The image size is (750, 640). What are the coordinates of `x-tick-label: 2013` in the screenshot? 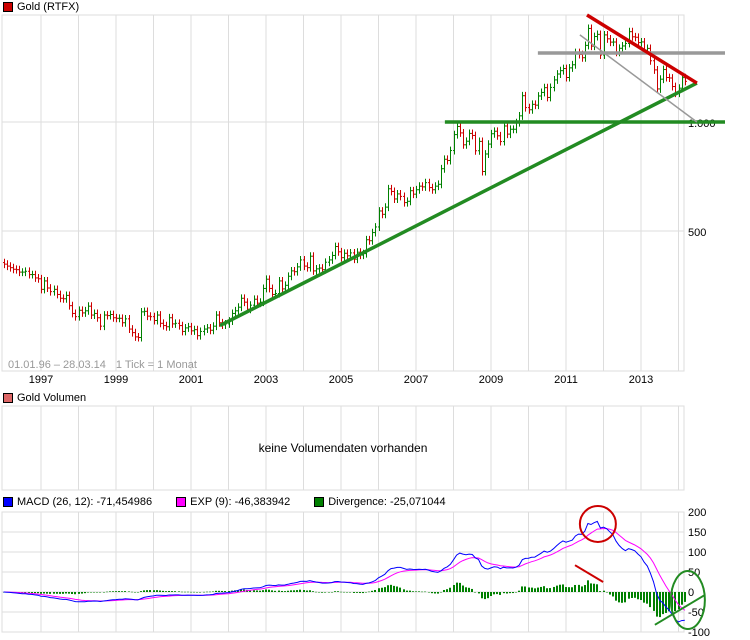 It's located at (641, 380).